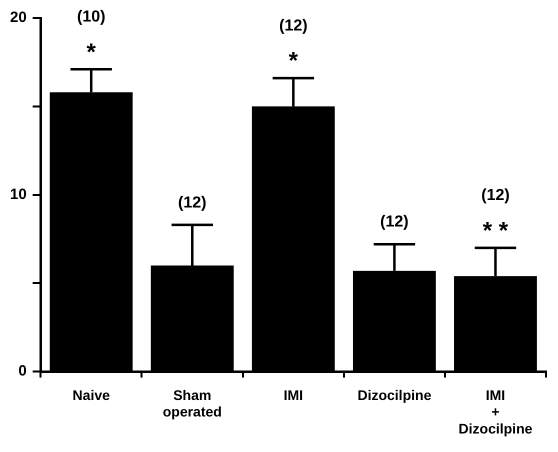 The width and height of the screenshot is (558, 452). What do you see at coordinates (495, 411) in the screenshot?
I see `x-tick-label: IMI + Dizocilpine` at bounding box center [495, 411].